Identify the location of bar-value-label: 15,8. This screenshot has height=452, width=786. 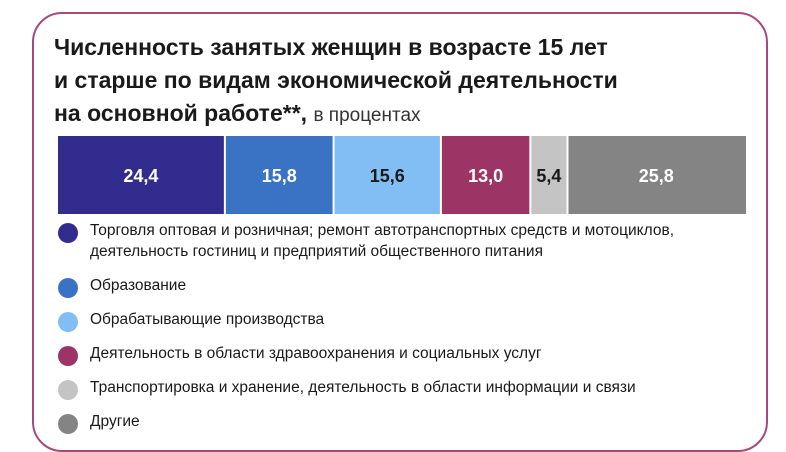
(279, 176).